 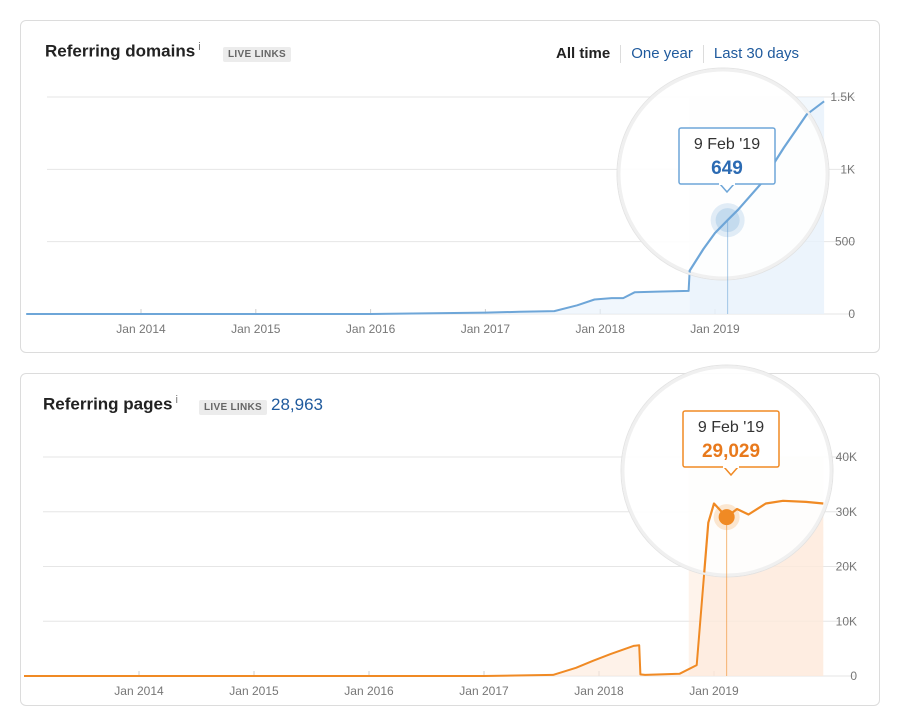 What do you see at coordinates (846, 457) in the screenshot?
I see `y-tick-label: 40K` at bounding box center [846, 457].